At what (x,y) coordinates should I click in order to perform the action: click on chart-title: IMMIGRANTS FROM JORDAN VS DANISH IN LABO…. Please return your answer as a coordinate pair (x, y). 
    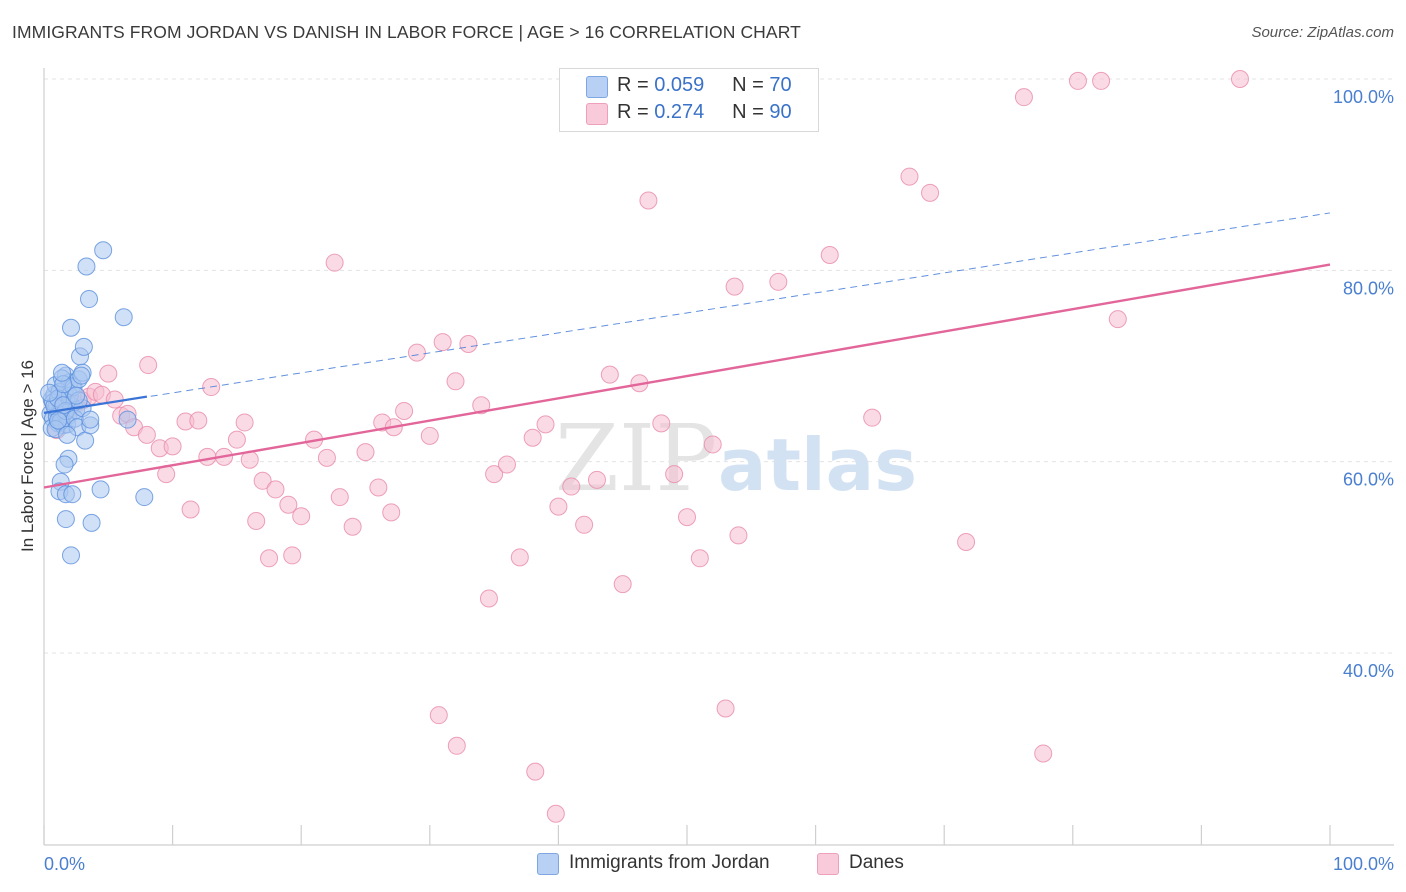
    Looking at the image, I should click on (406, 32).